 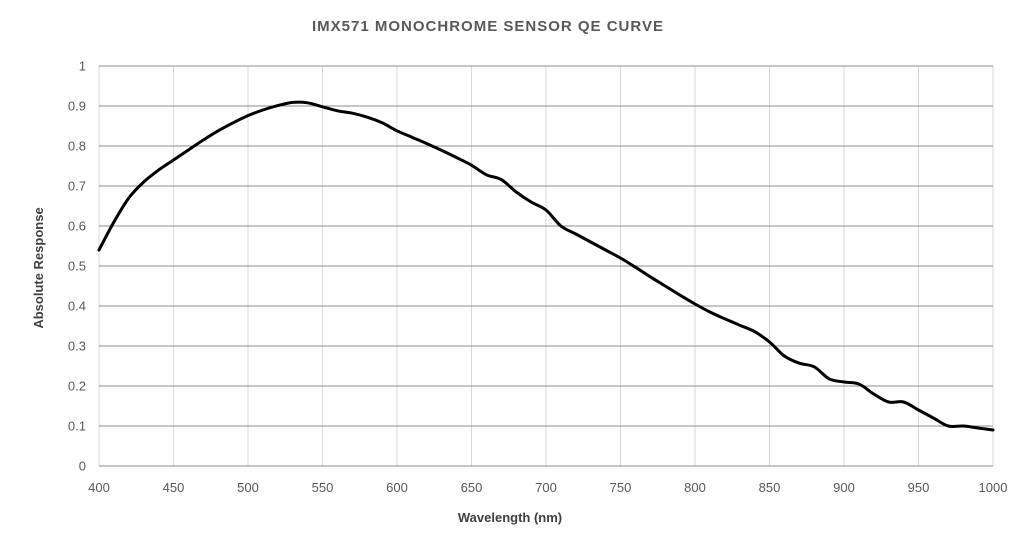 I want to click on y-tick-label: 0.6, so click(x=77, y=226).